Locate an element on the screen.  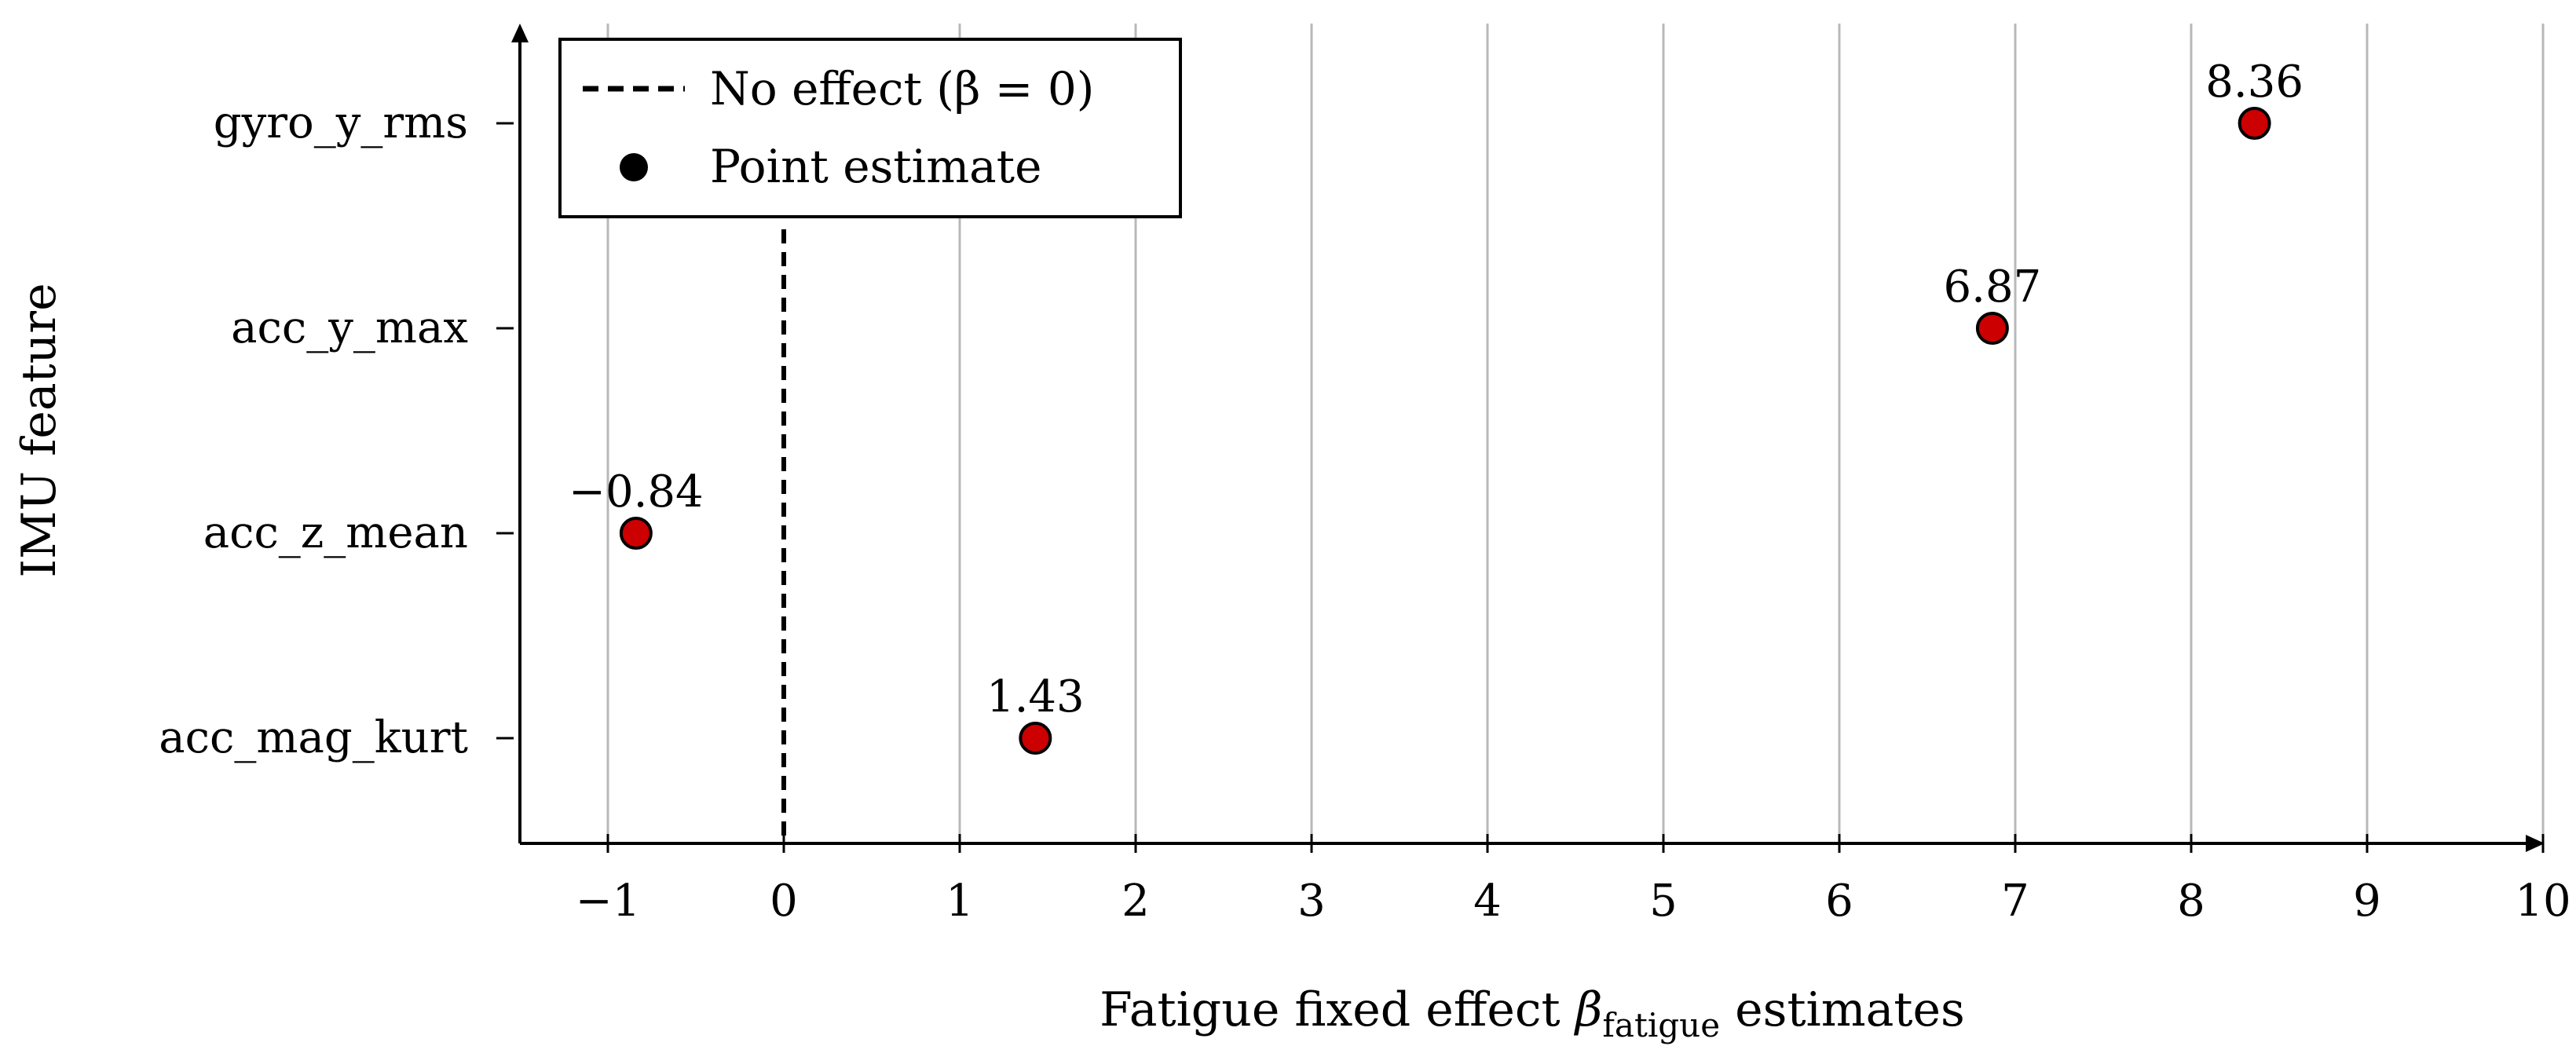
x-axis-title-prefix: Fatigue fixed effect is located at coordinates (1338, 1009).